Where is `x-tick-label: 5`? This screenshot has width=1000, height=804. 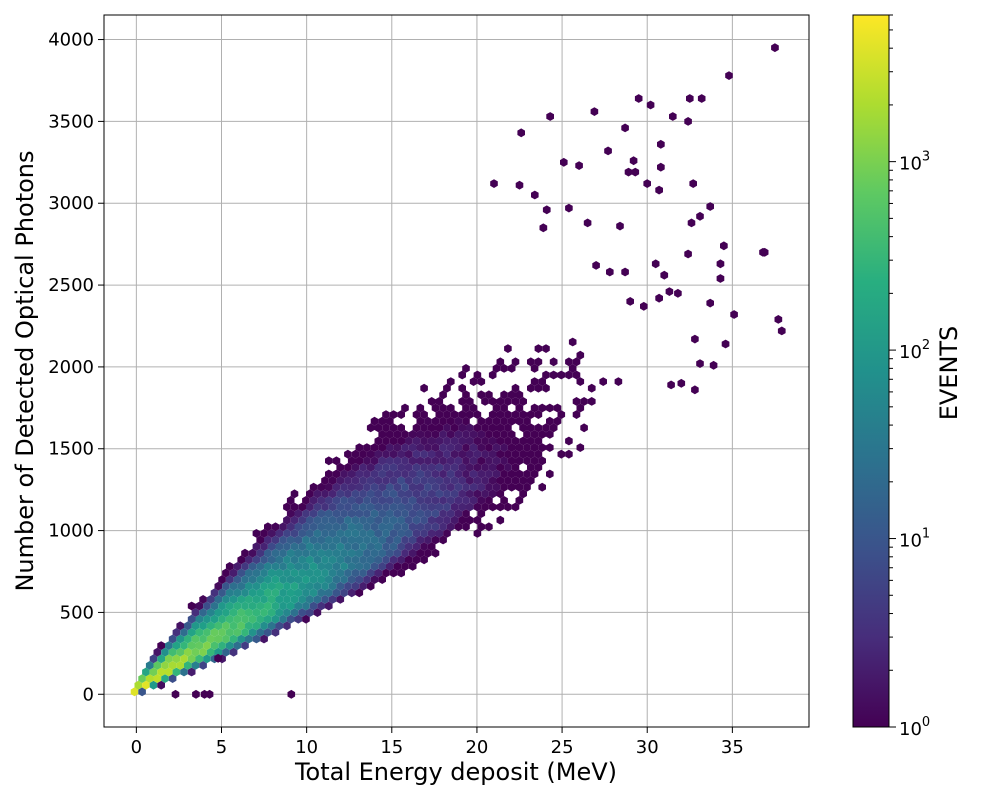 x-tick-label: 5 is located at coordinates (221, 747).